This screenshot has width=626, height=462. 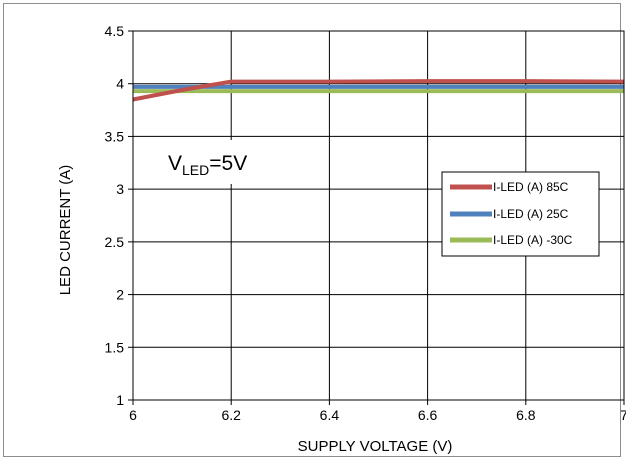 I want to click on x-axis-label: SUPPLY VOLTAGE (V), so click(x=375, y=446).